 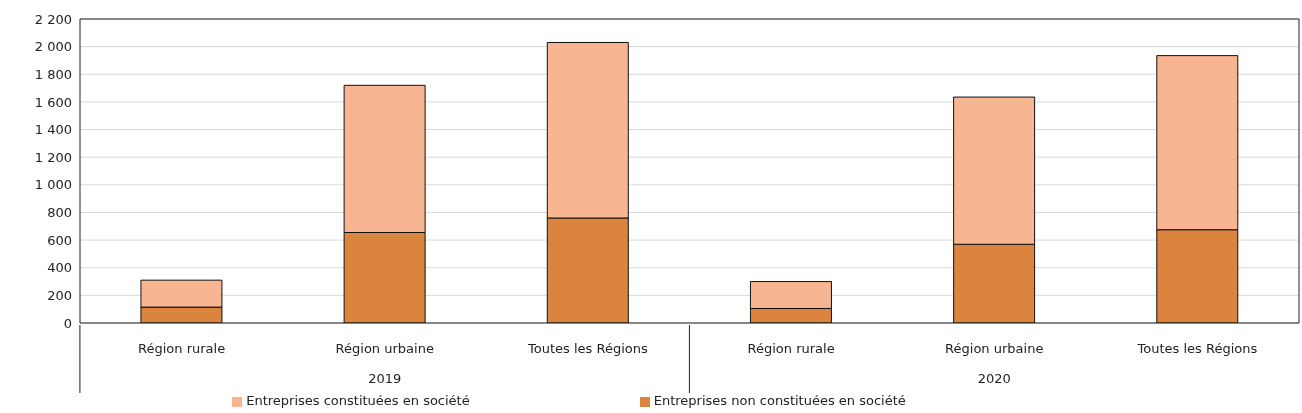 I want to click on y-tick-label: 0, so click(x=67, y=323).